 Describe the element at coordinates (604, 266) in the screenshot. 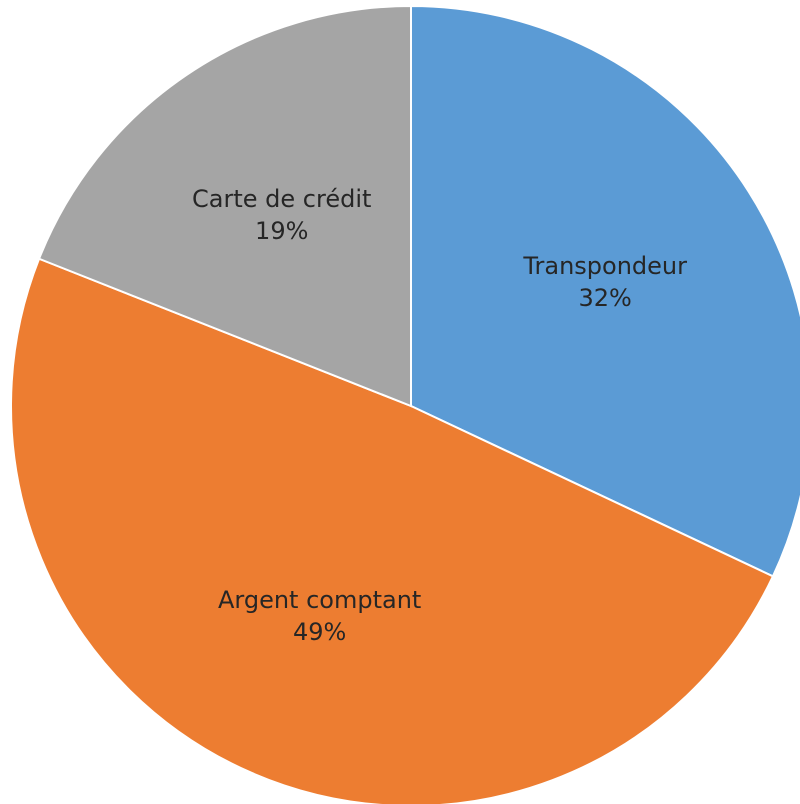

I see `slice-label: Transpondeur` at that location.